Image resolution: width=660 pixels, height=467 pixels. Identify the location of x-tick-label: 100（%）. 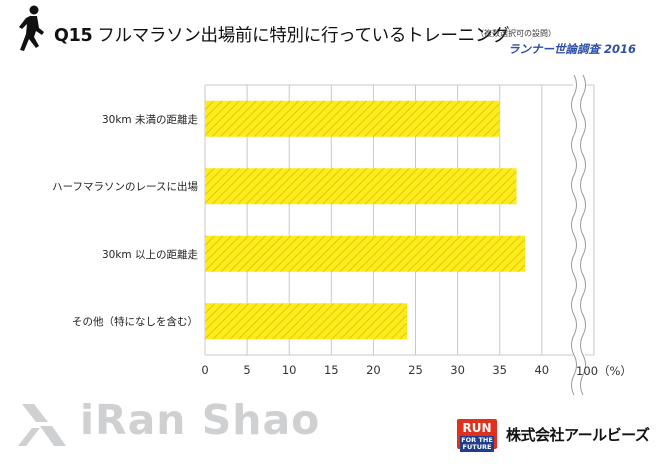
(604, 371).